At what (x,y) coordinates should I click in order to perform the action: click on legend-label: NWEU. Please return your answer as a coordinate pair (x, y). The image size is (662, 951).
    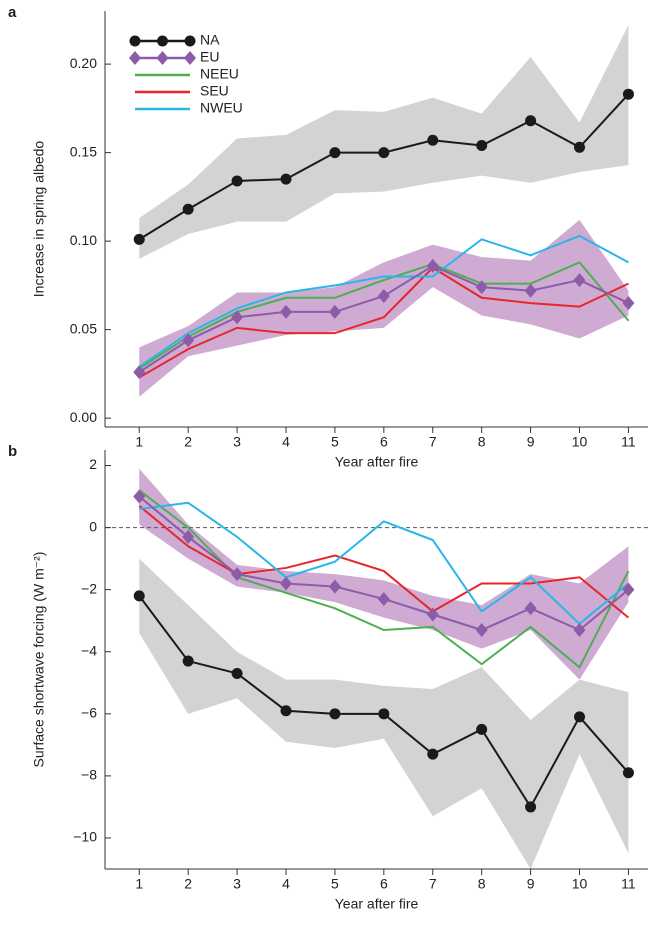
    Looking at the image, I should click on (221, 108).